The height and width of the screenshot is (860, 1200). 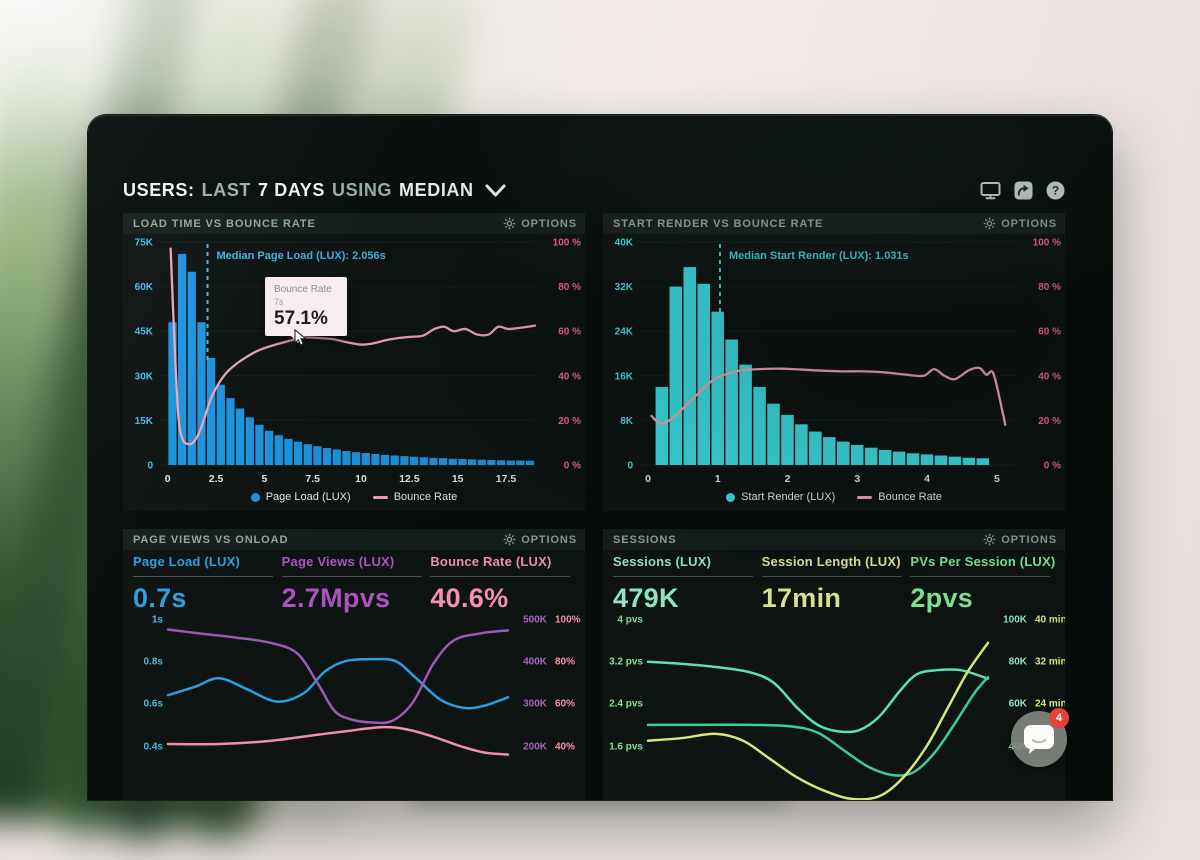 I want to click on y-axis-right1-label: 300K, so click(x=535, y=704).